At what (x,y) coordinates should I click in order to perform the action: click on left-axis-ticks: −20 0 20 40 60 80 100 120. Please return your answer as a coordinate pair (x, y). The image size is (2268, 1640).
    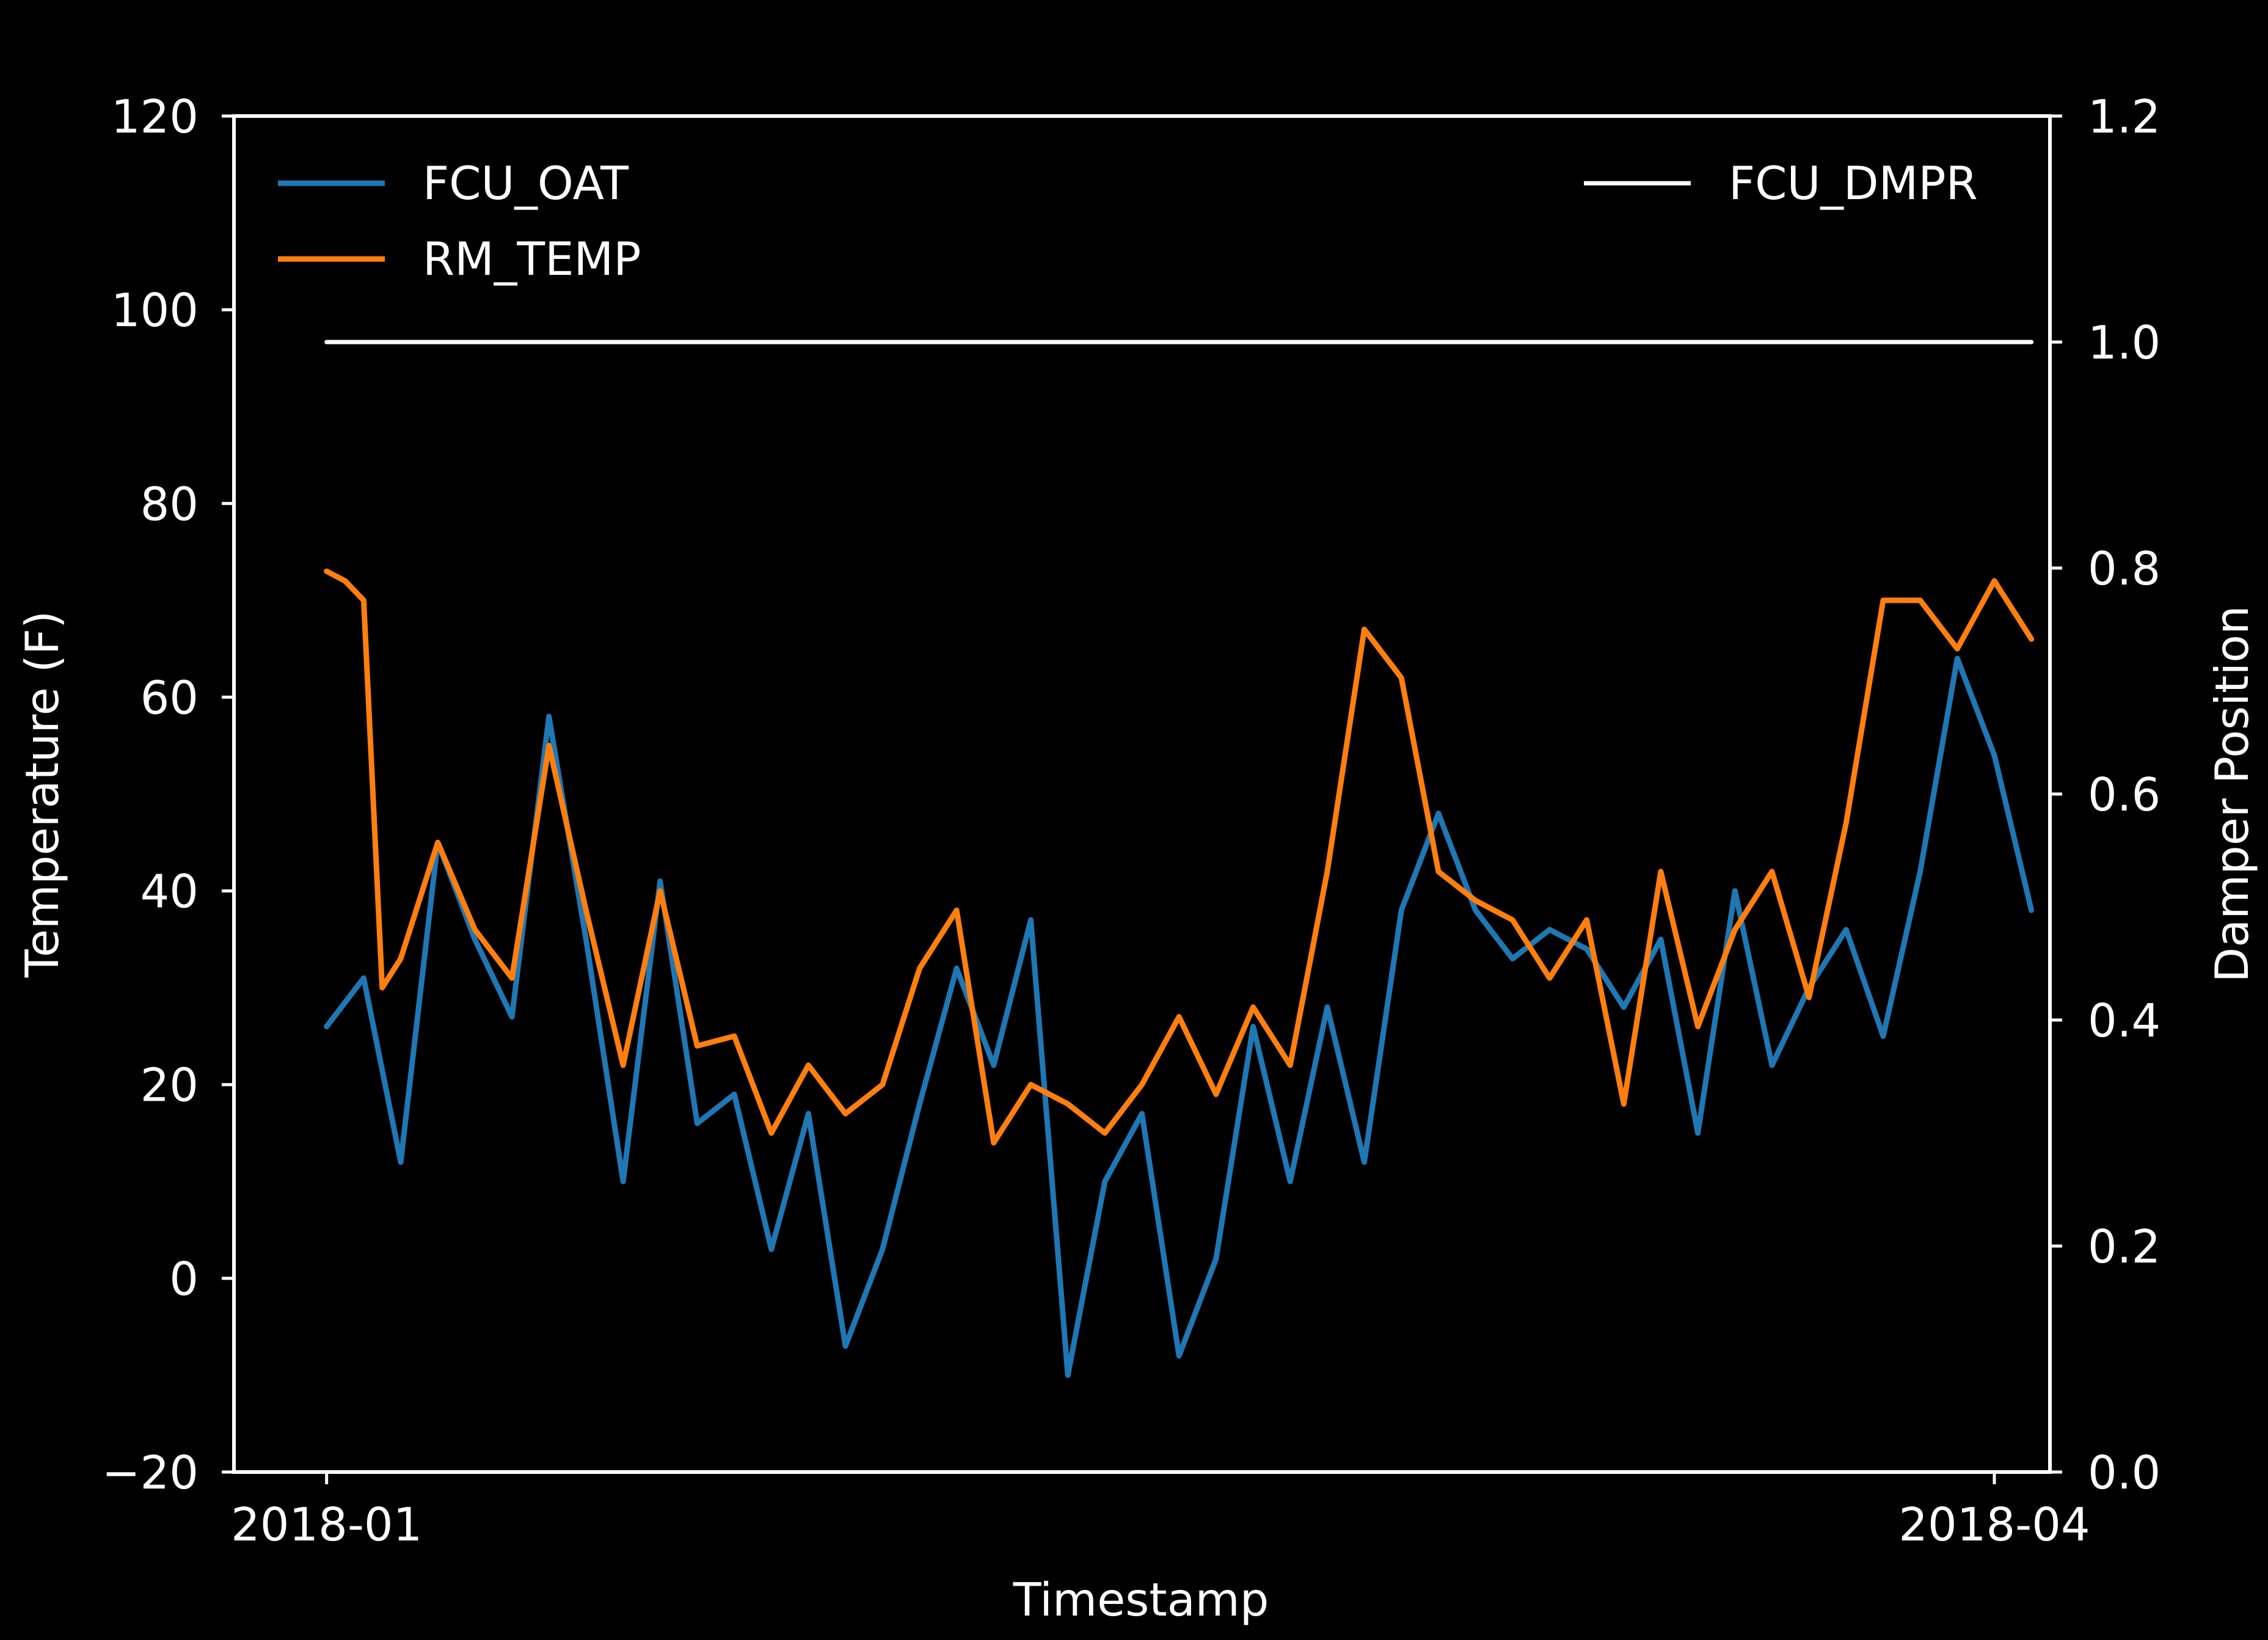
    Looking at the image, I should click on (168, 795).